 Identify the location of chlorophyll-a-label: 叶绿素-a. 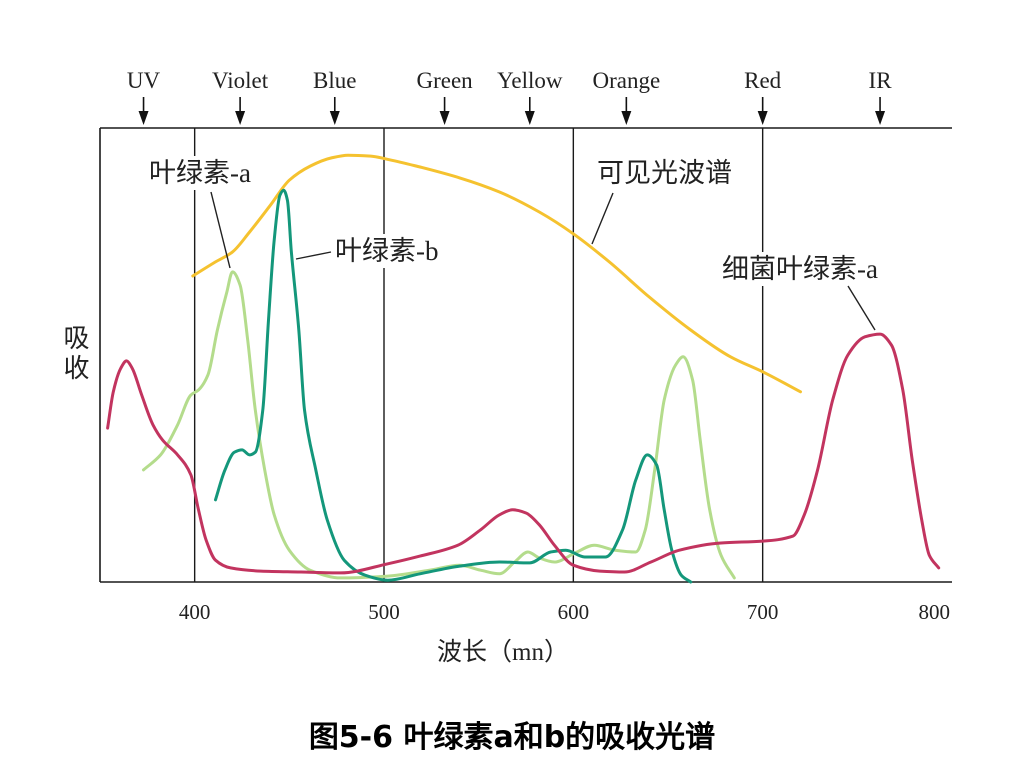
(200, 173).